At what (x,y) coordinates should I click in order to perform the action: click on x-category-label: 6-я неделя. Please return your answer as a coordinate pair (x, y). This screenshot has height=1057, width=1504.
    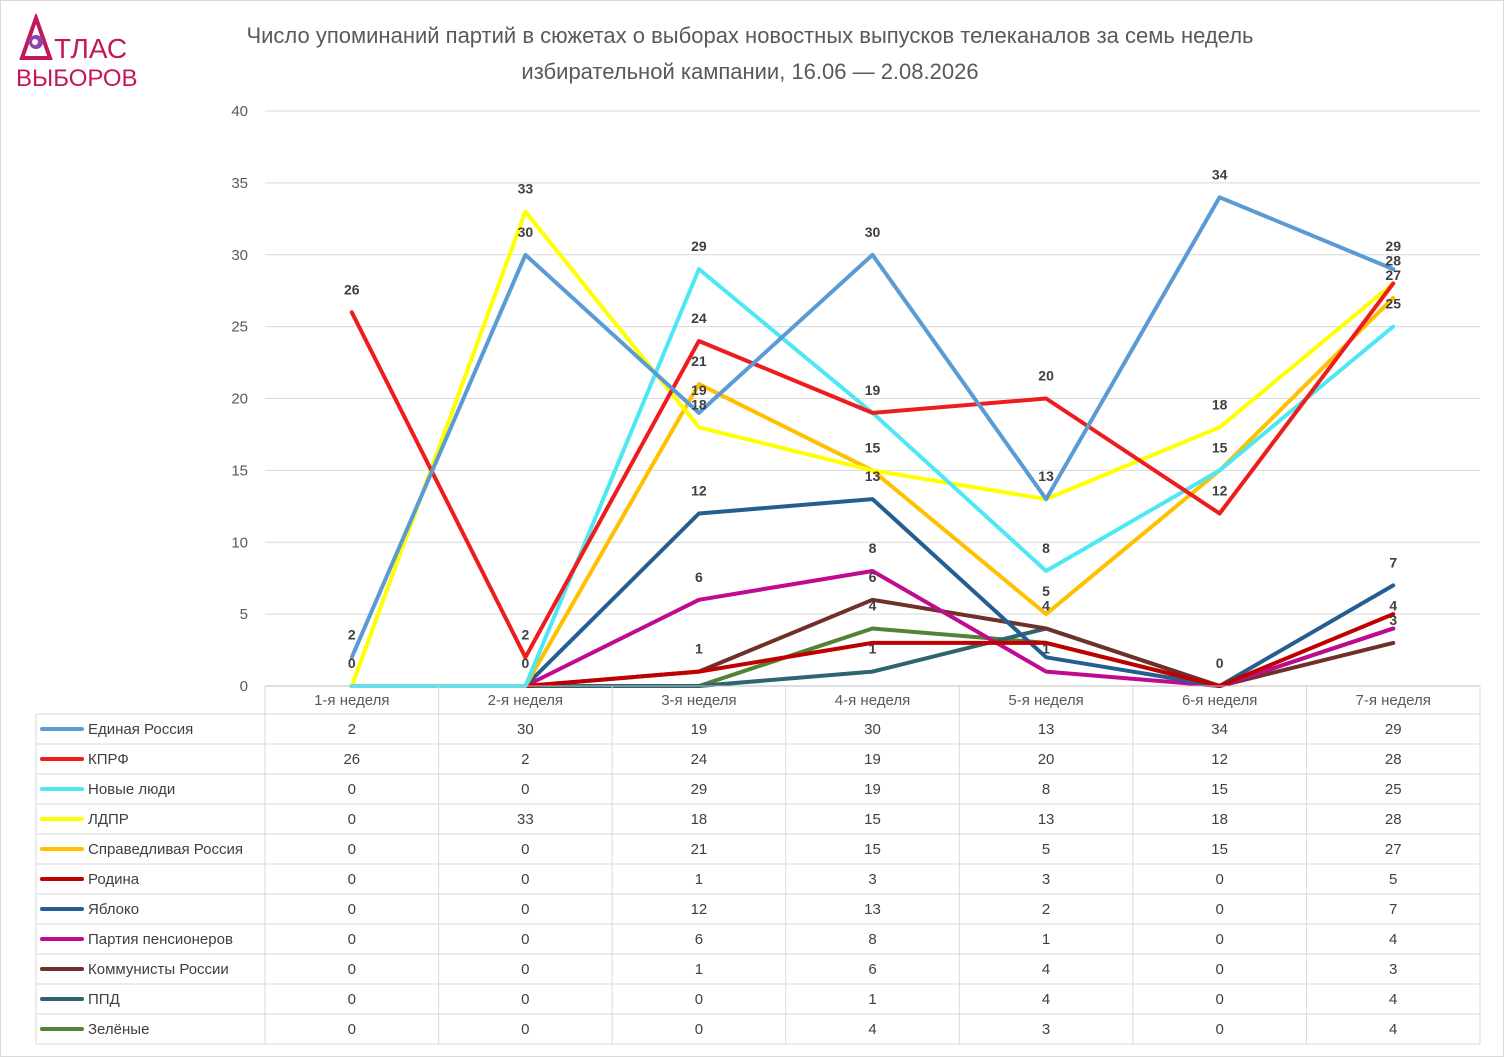
    Looking at the image, I should click on (1219, 700).